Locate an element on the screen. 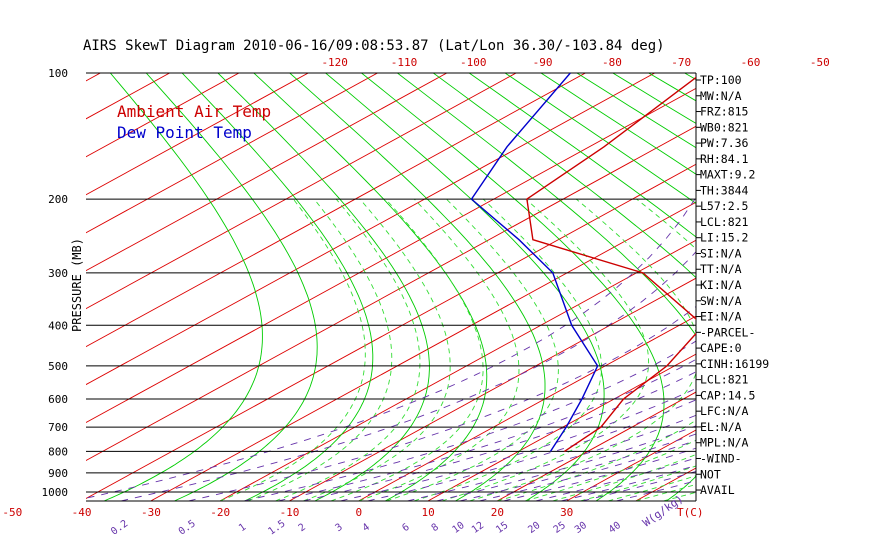 The image size is (870, 560). pressure-tick-label: 800 is located at coordinates (58, 451).